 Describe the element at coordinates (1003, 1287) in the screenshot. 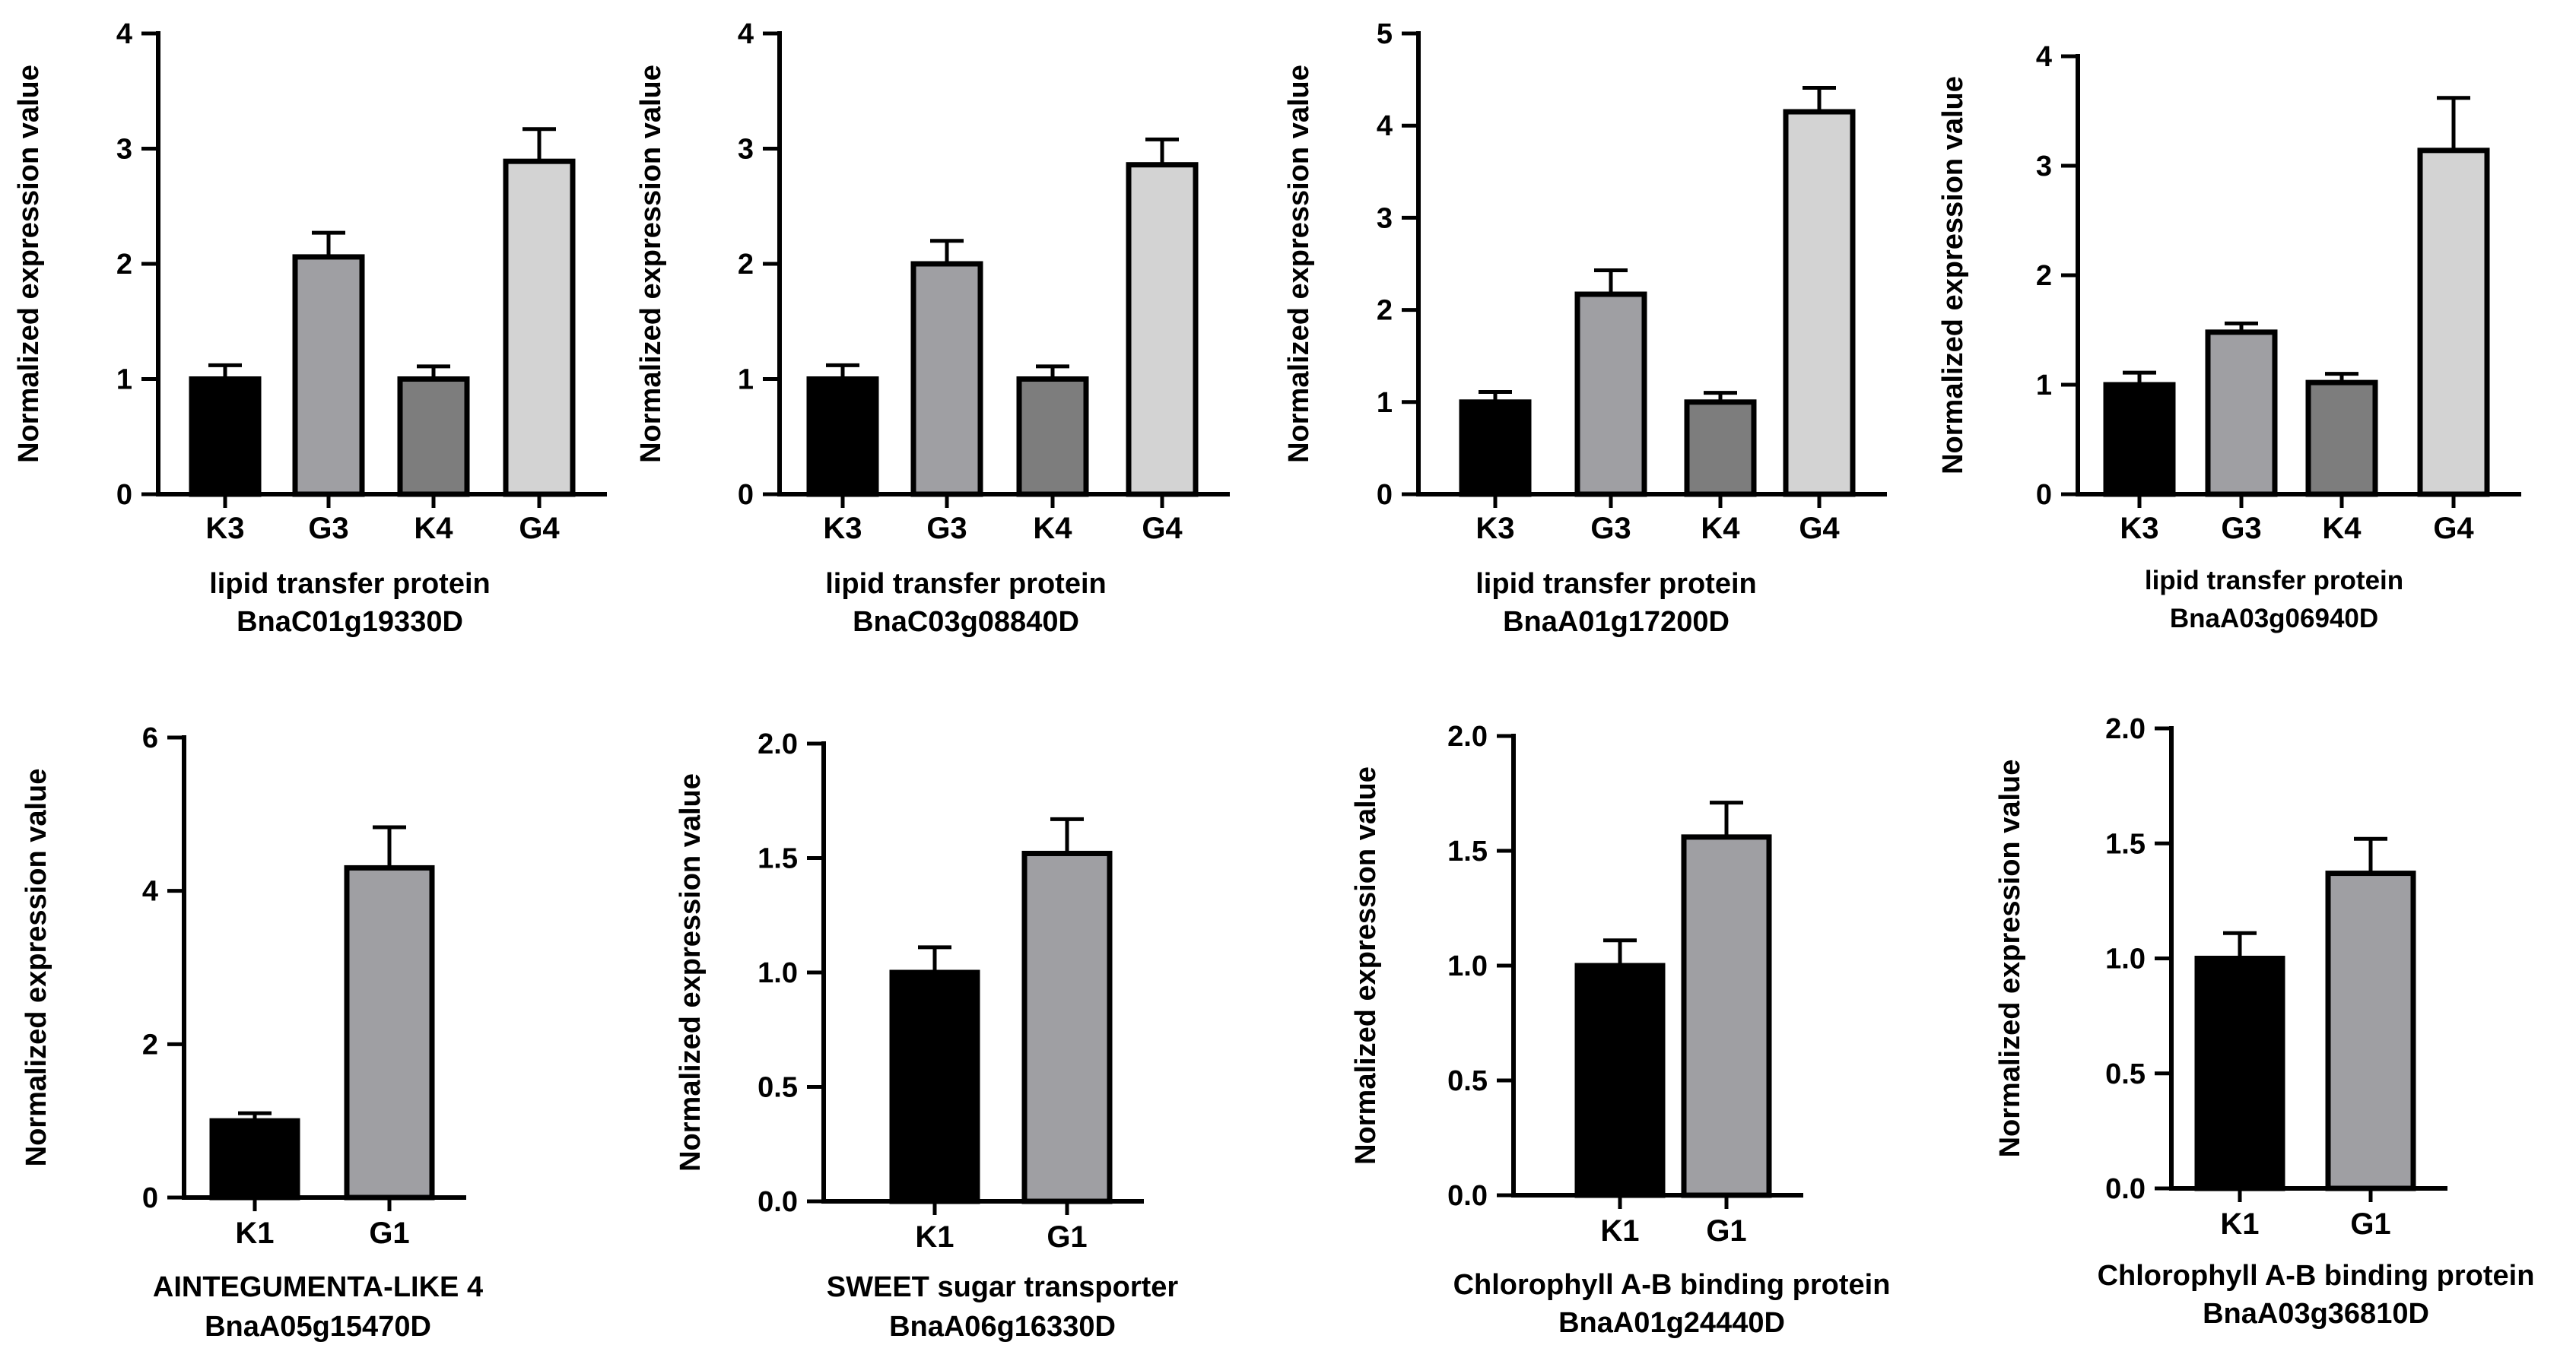

I see `x-axis-title-line1: SWEET sugar transporter` at that location.